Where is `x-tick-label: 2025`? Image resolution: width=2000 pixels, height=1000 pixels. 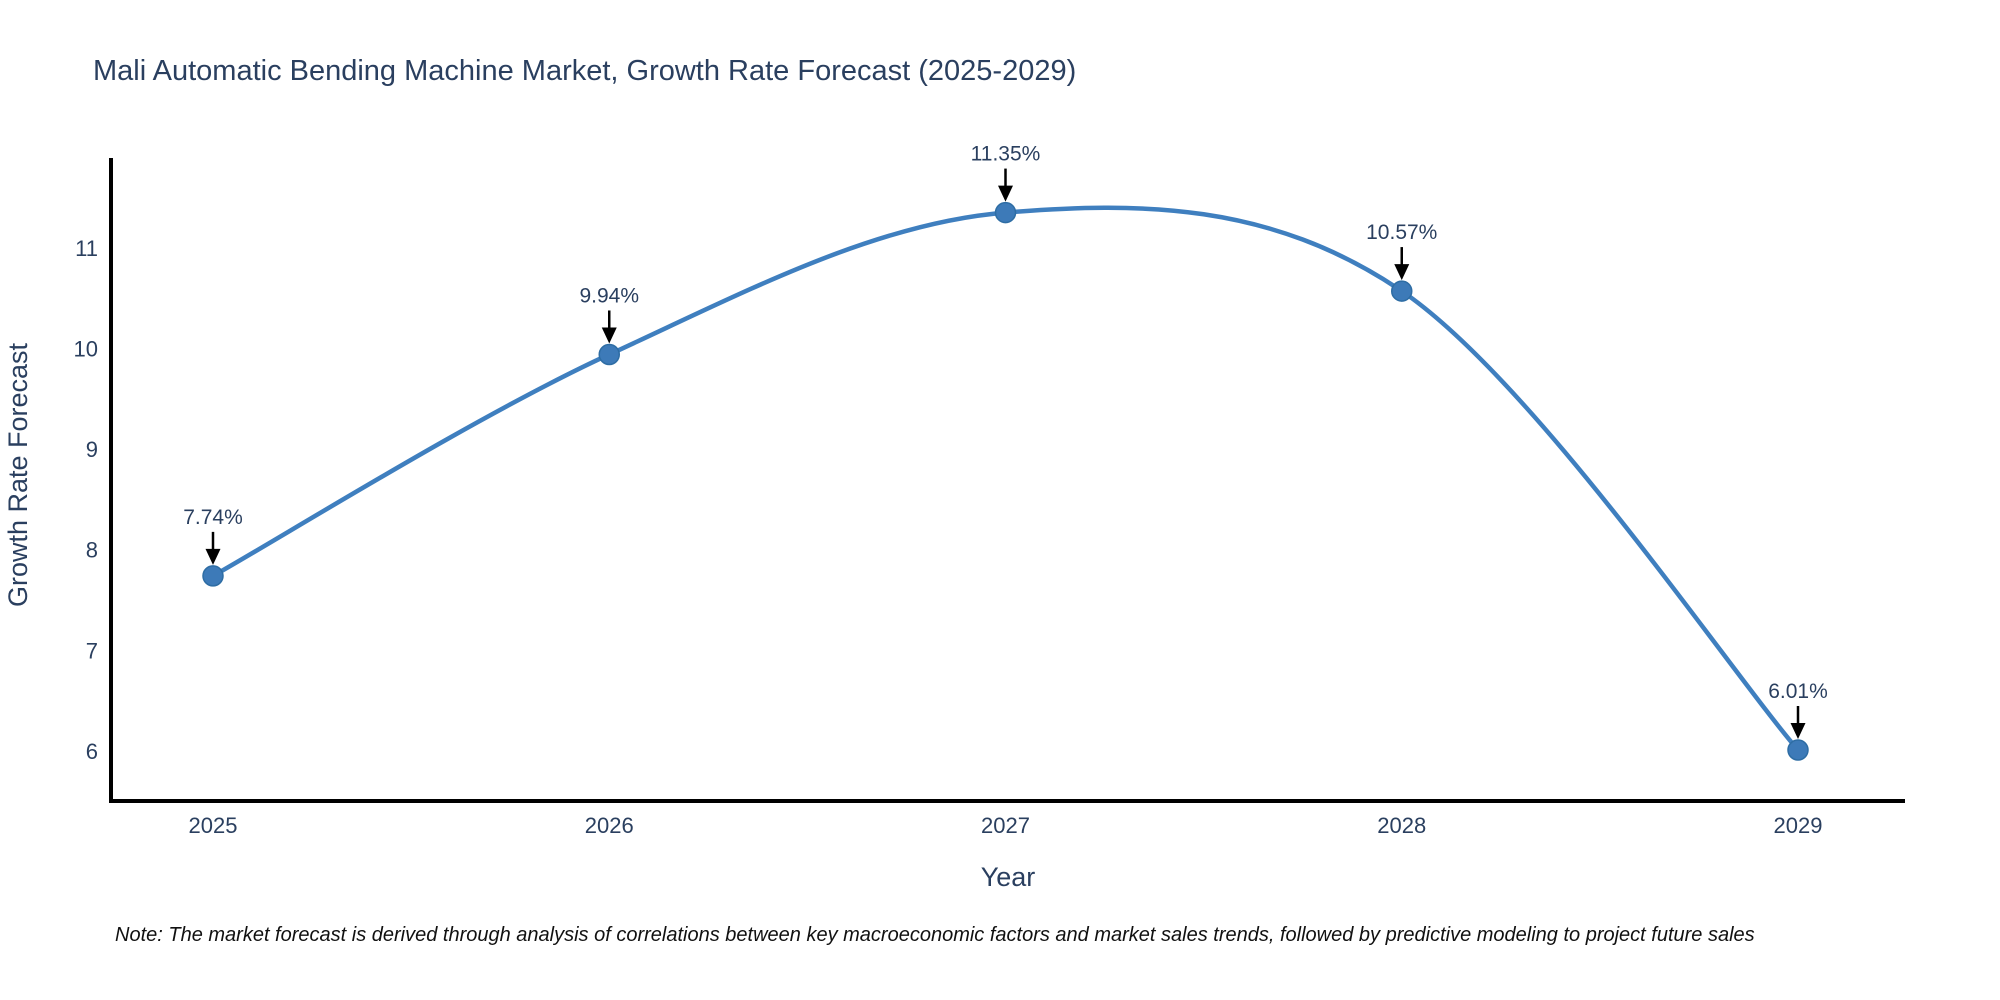 x-tick-label: 2025 is located at coordinates (213, 825).